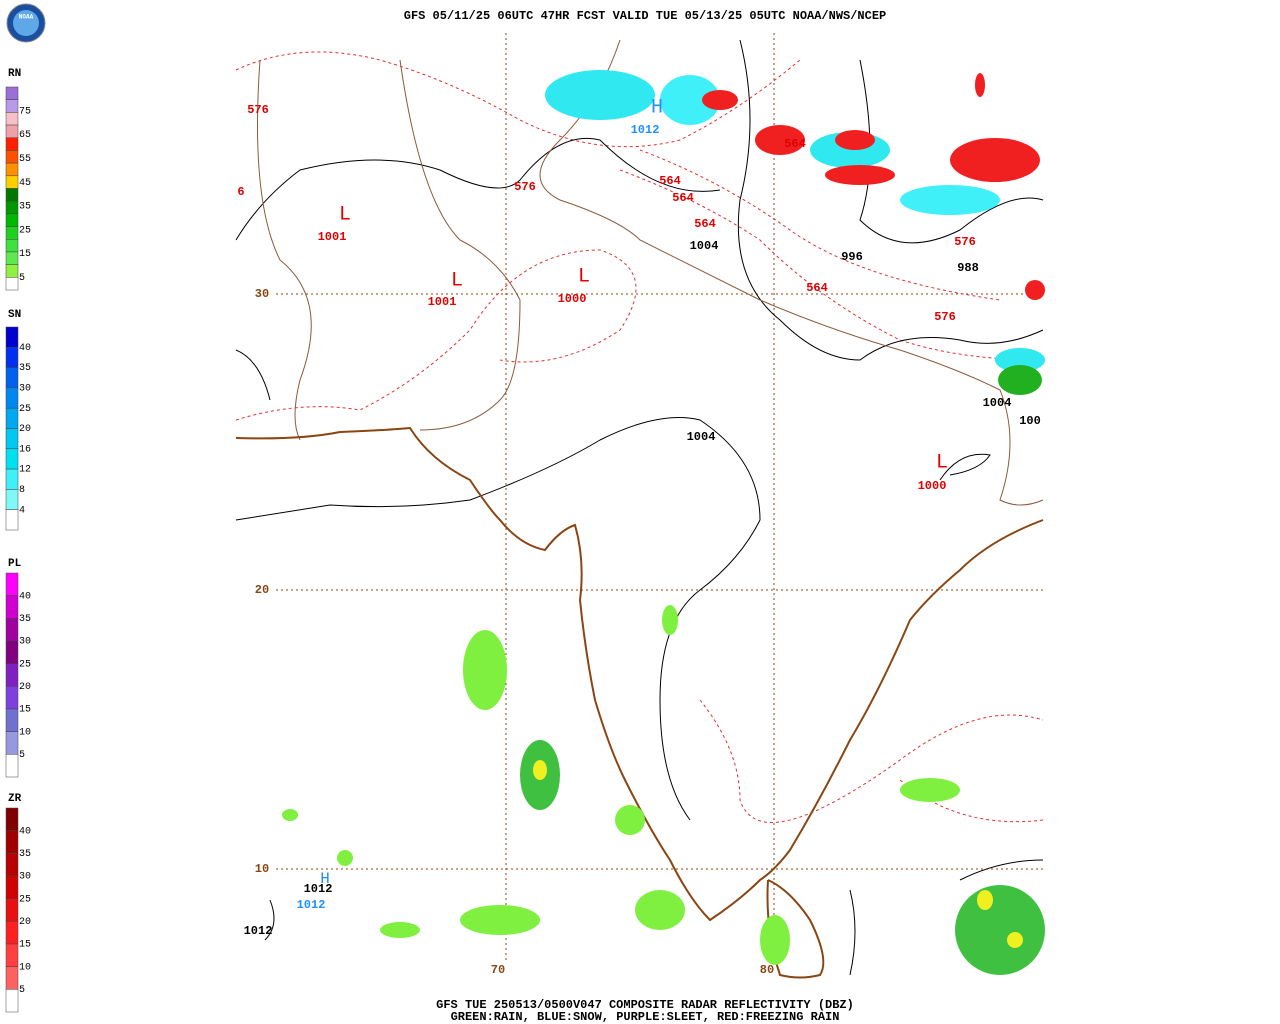  I want to click on legend-title: ZR, so click(15, 799).